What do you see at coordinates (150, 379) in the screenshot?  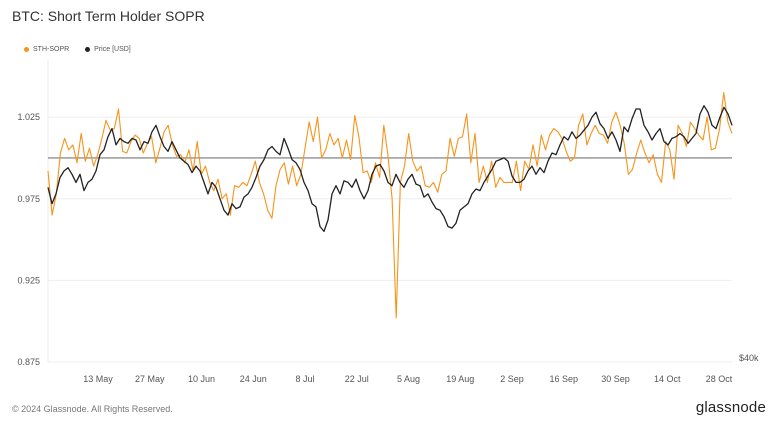 I see `x-tick-label: 27 May` at bounding box center [150, 379].